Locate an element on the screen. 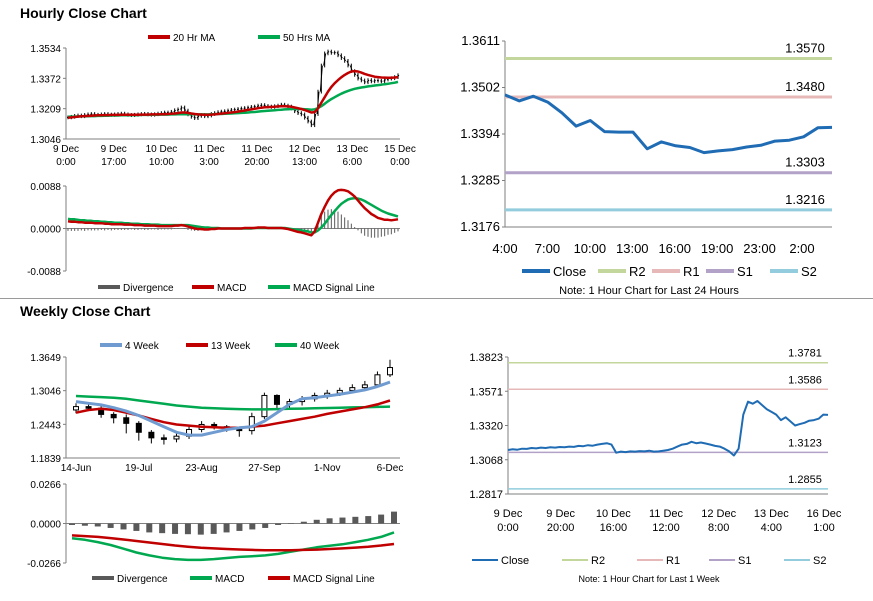 This screenshot has height=601, width=873. hourly-close-xtick-label: 7:00 is located at coordinates (547, 248).